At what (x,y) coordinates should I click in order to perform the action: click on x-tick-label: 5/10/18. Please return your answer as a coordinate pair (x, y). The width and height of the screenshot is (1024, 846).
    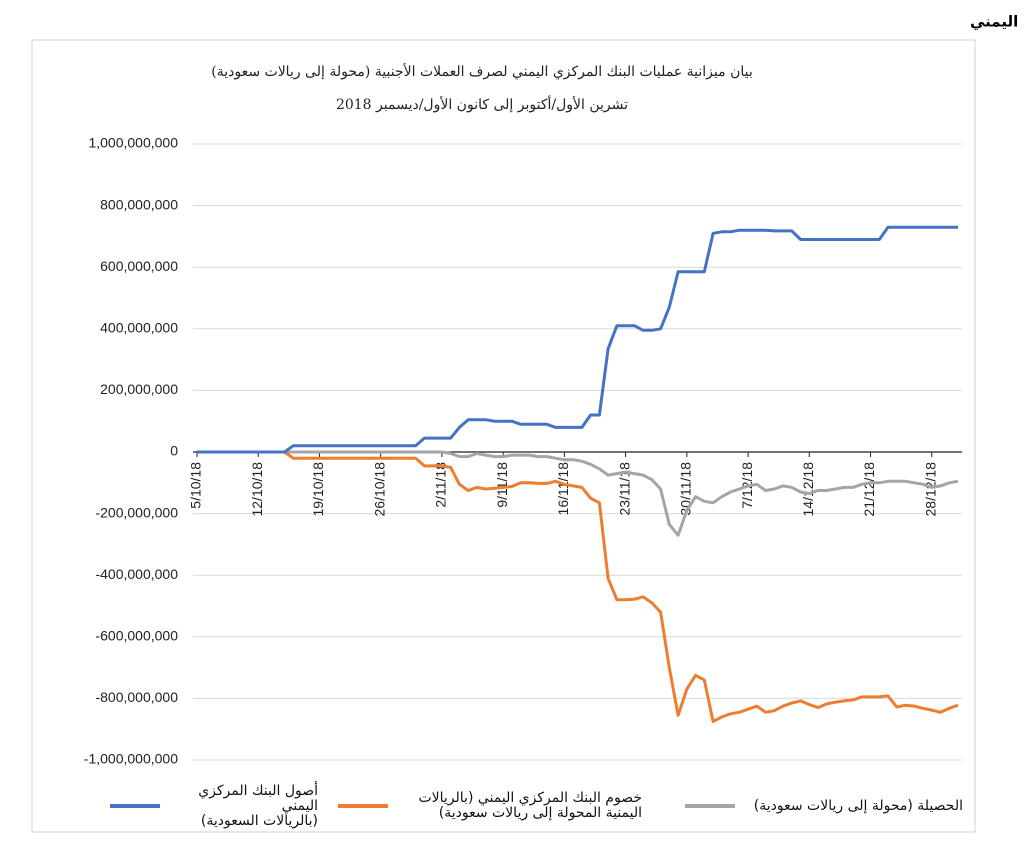
    Looking at the image, I should click on (196, 485).